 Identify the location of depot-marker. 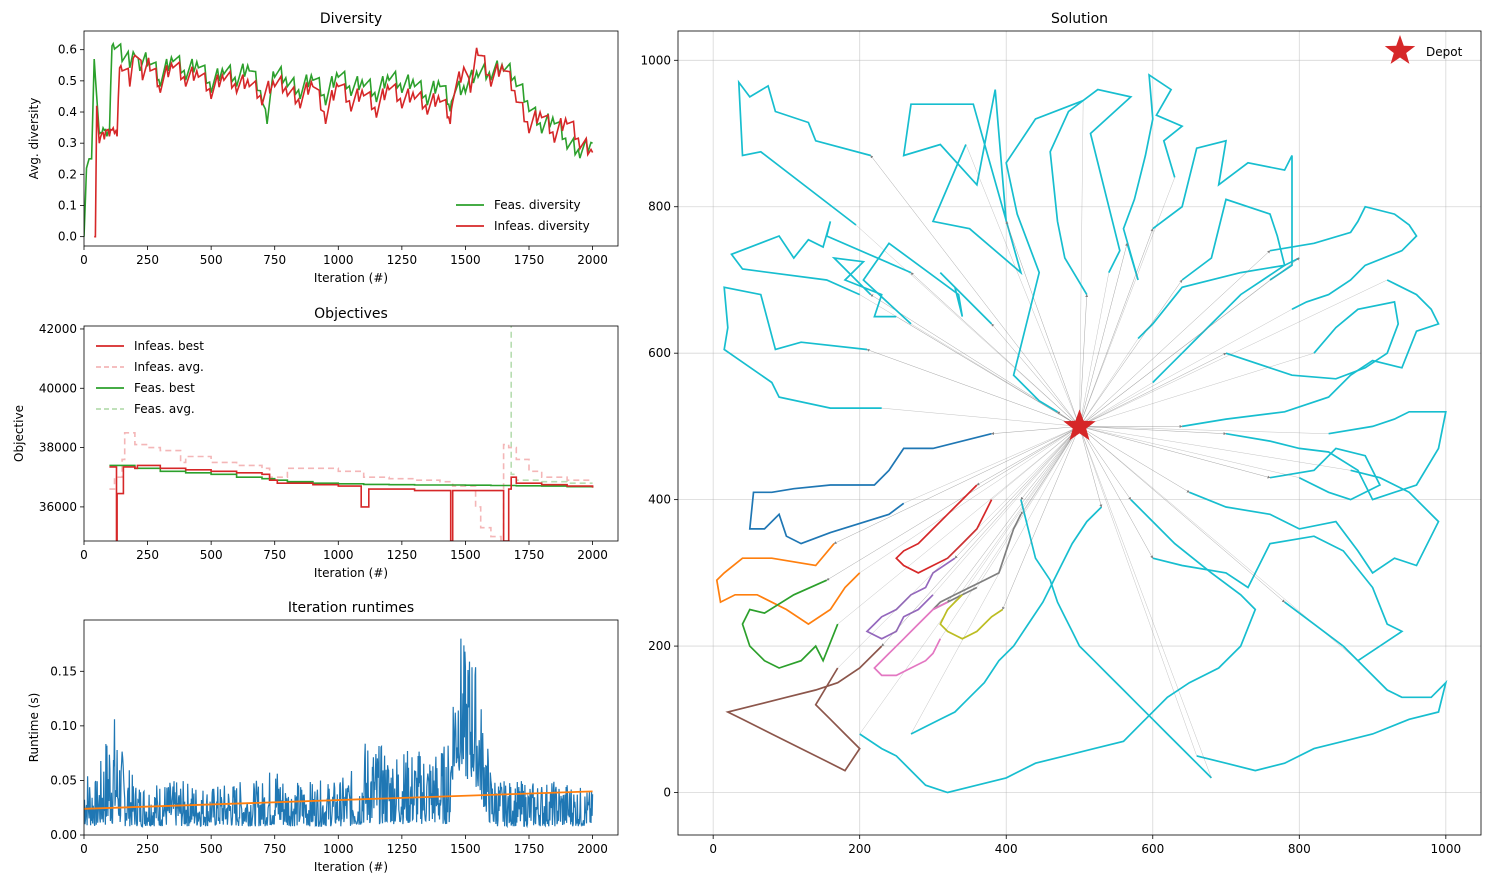
(1079, 425).